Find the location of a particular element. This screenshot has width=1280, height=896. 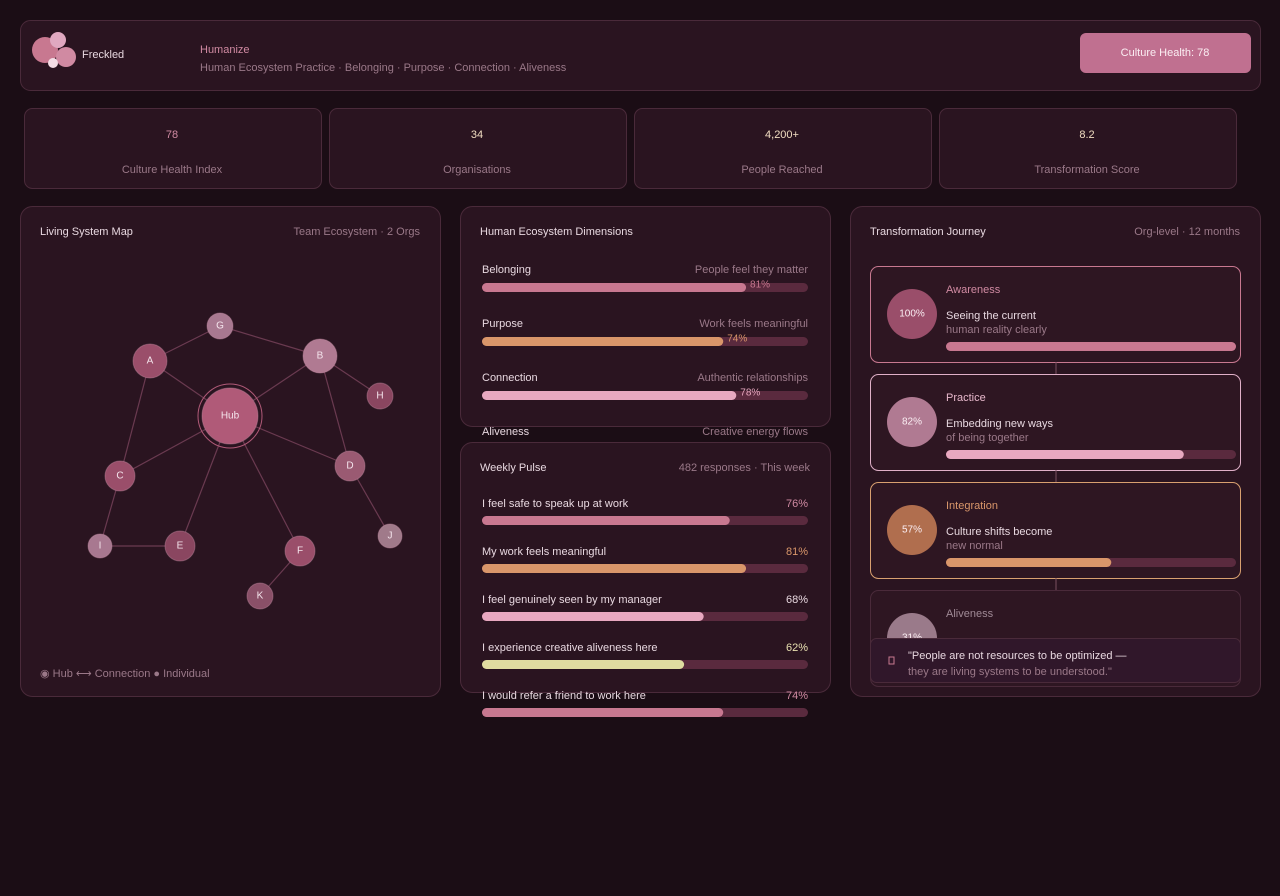

pulse-question: I experience creative aliveness here is located at coordinates (569, 648).